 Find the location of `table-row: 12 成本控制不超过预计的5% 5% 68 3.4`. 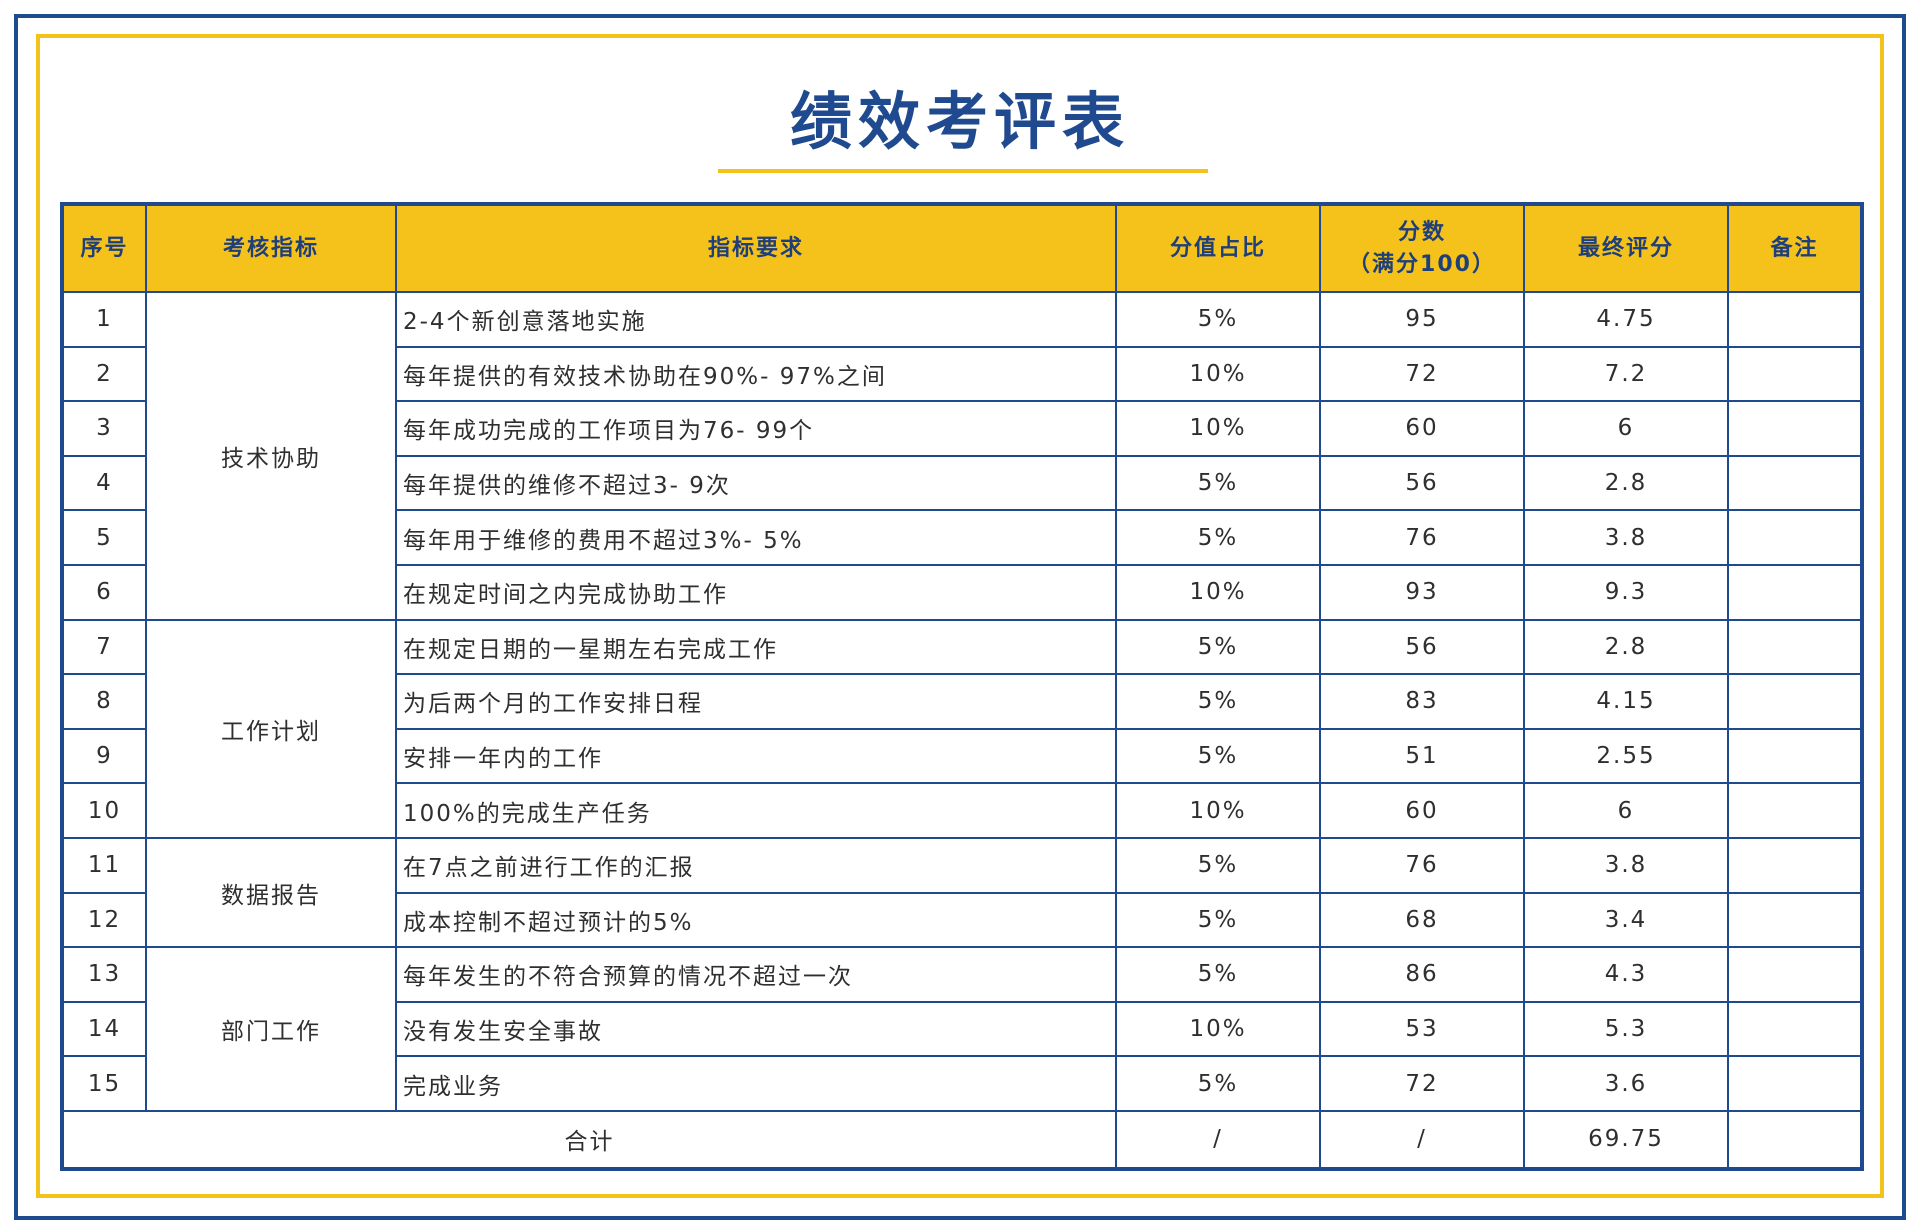

table-row: 12 成本控制不超过预计的5% 5% 68 3.4 is located at coordinates (962, 920).